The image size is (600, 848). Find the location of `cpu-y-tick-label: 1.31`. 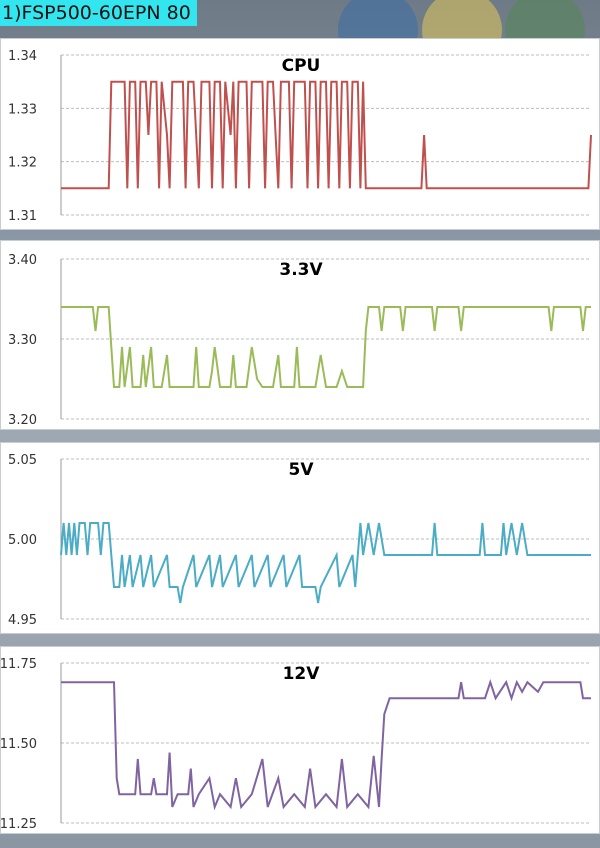

cpu-y-tick-label: 1.31 is located at coordinates (22, 216).